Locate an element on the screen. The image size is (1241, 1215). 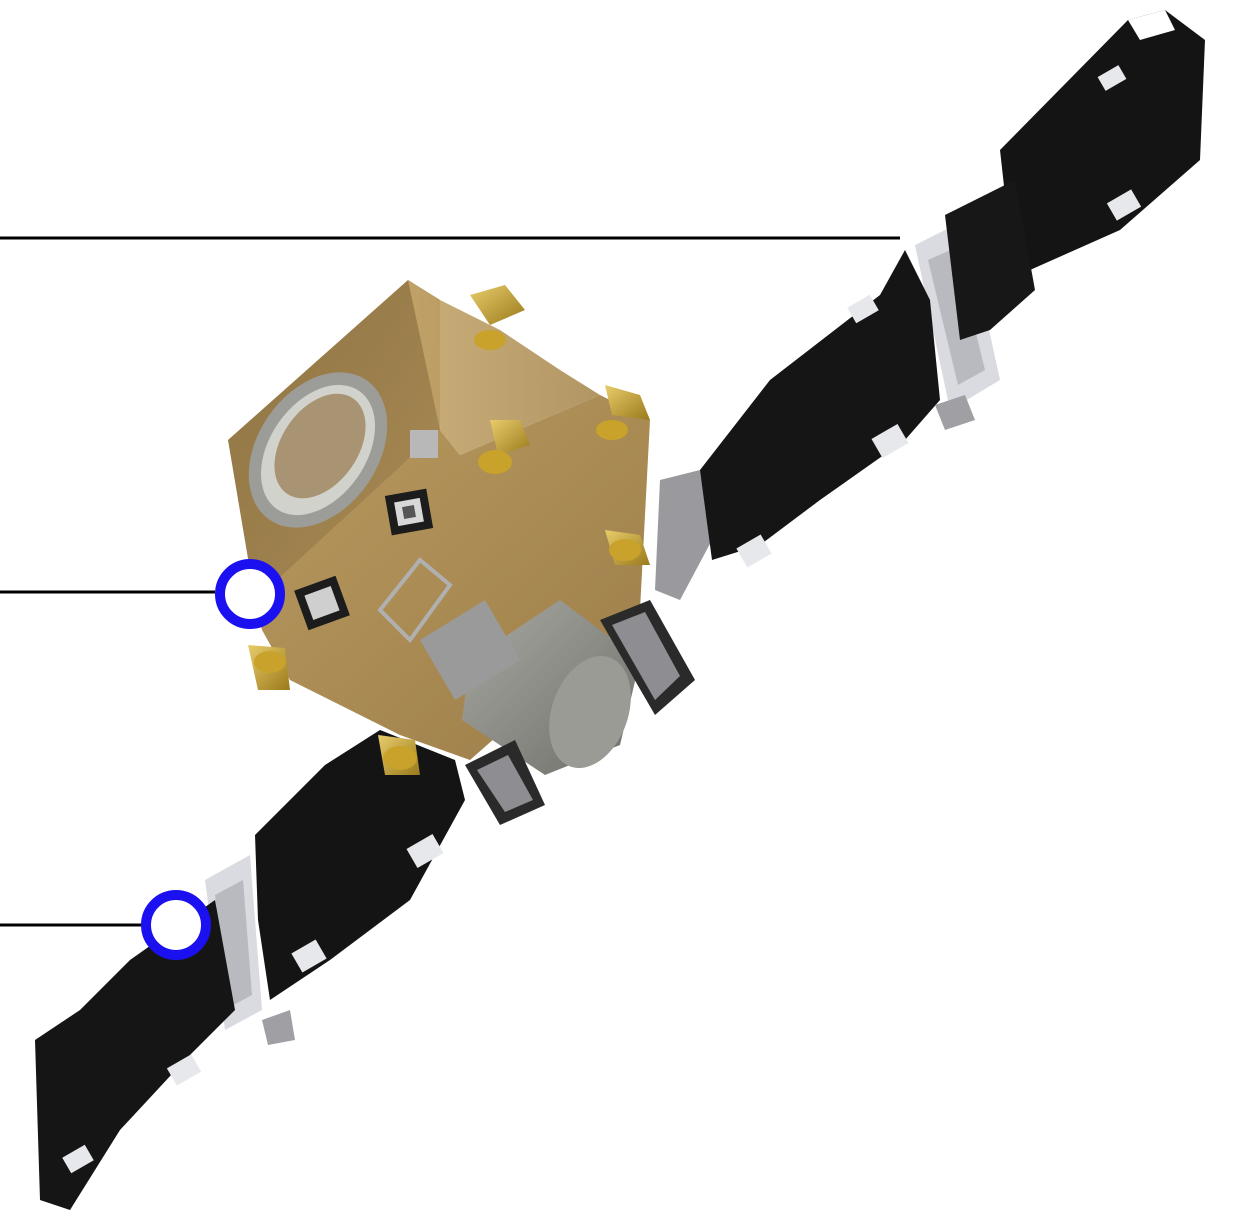
lower-solar-array is located at coordinates (250, 970).